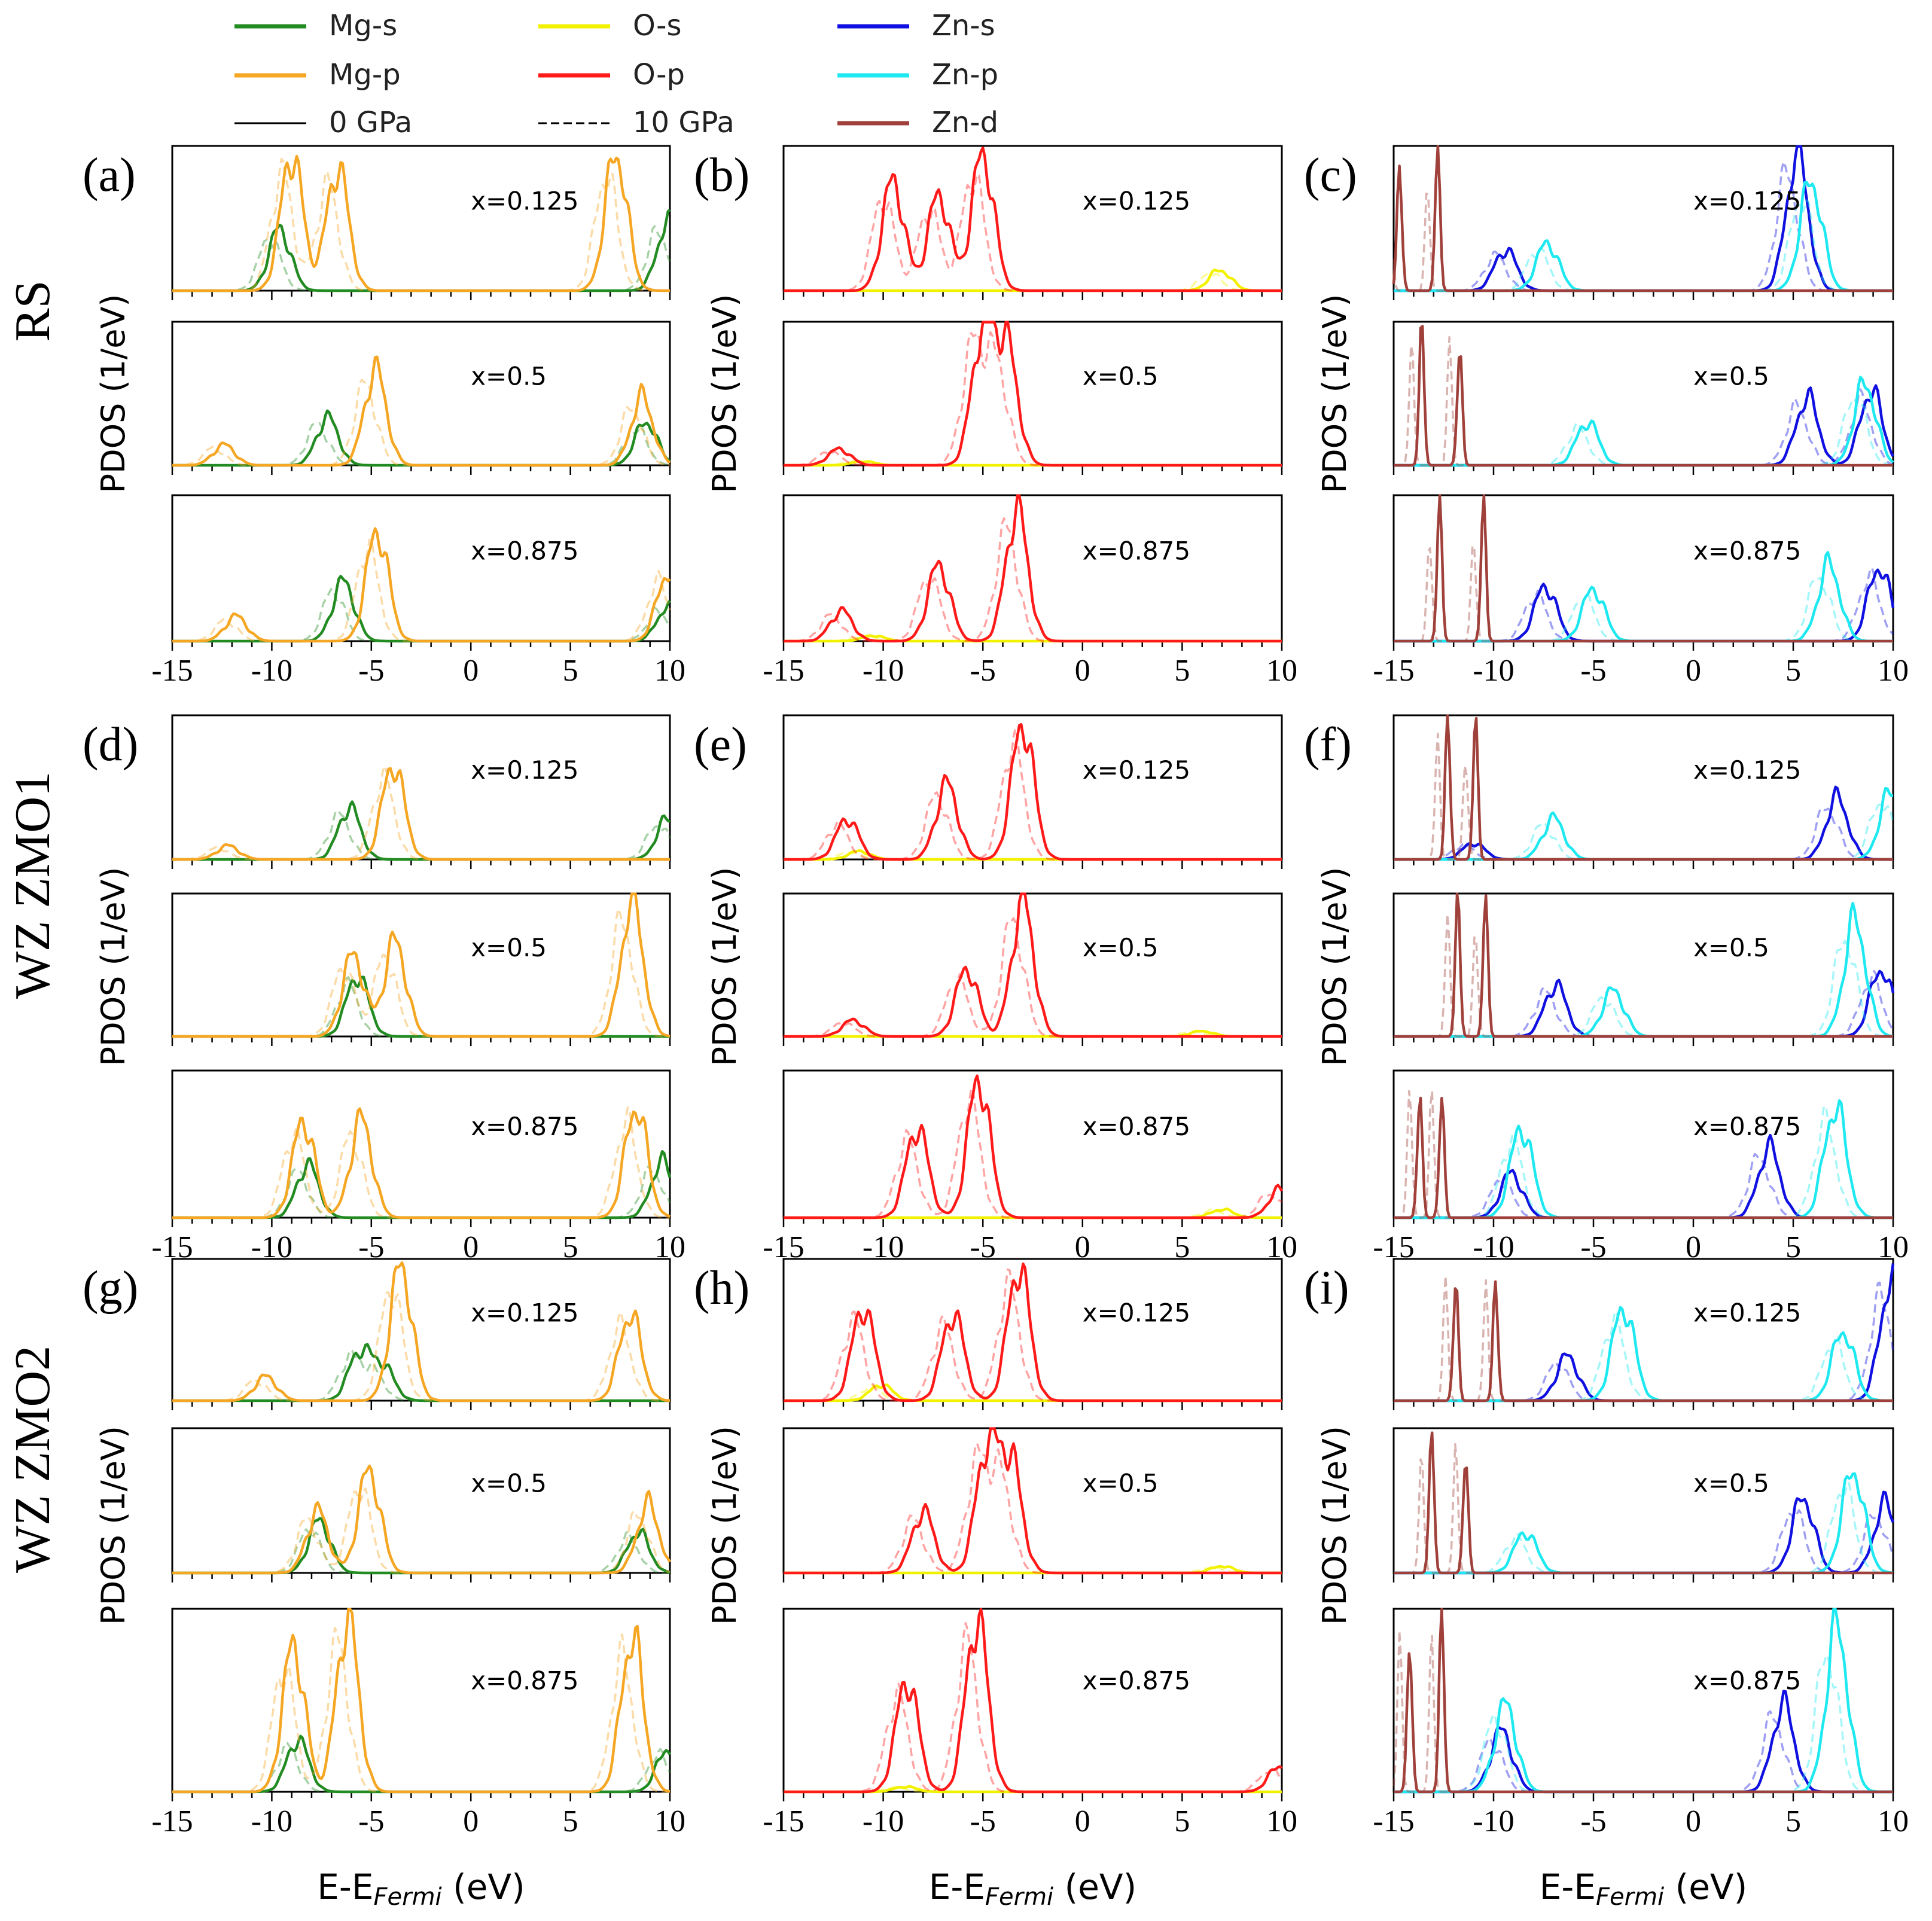  Describe the element at coordinates (110, 1288) in the screenshot. I see `panel-letter: (g)` at that location.